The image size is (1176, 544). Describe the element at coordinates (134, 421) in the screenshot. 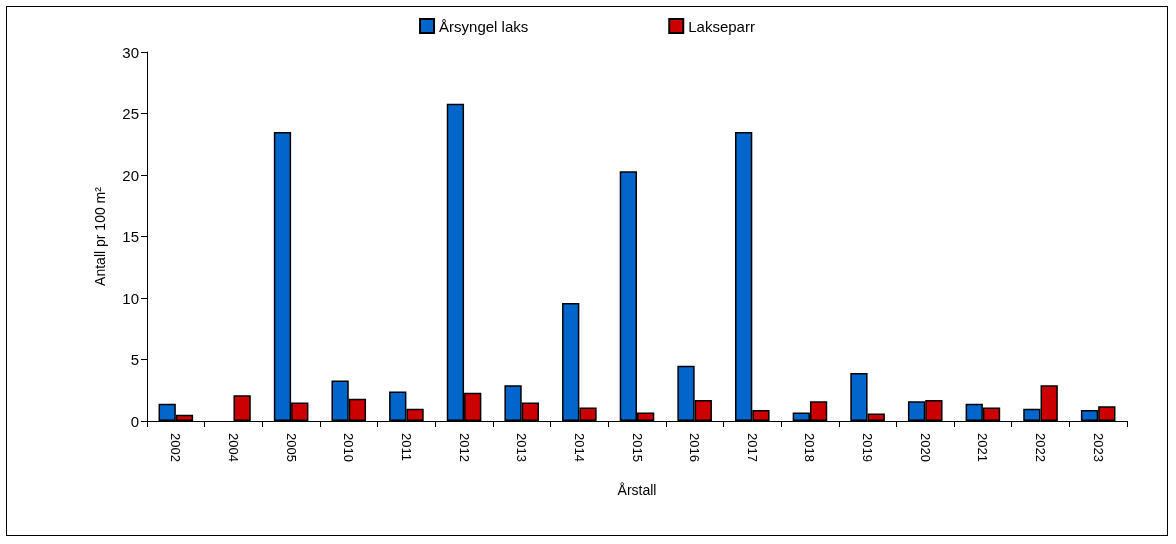

I see `y-tick-label: 0` at that location.